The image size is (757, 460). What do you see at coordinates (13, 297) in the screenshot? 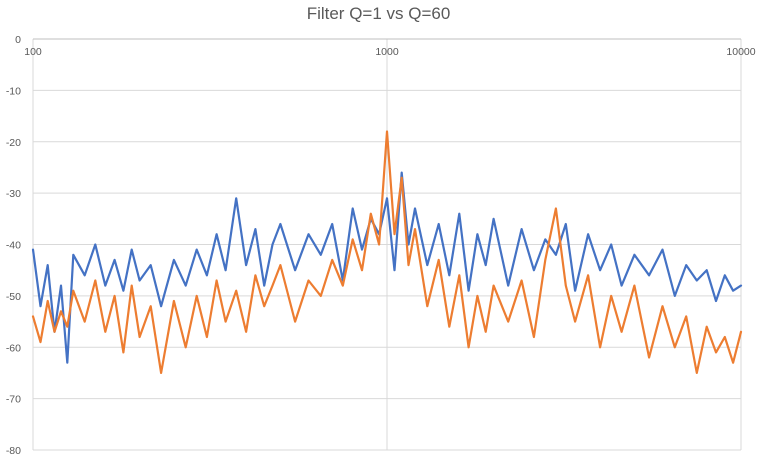
I see `y-tick-label: -50` at bounding box center [13, 297].